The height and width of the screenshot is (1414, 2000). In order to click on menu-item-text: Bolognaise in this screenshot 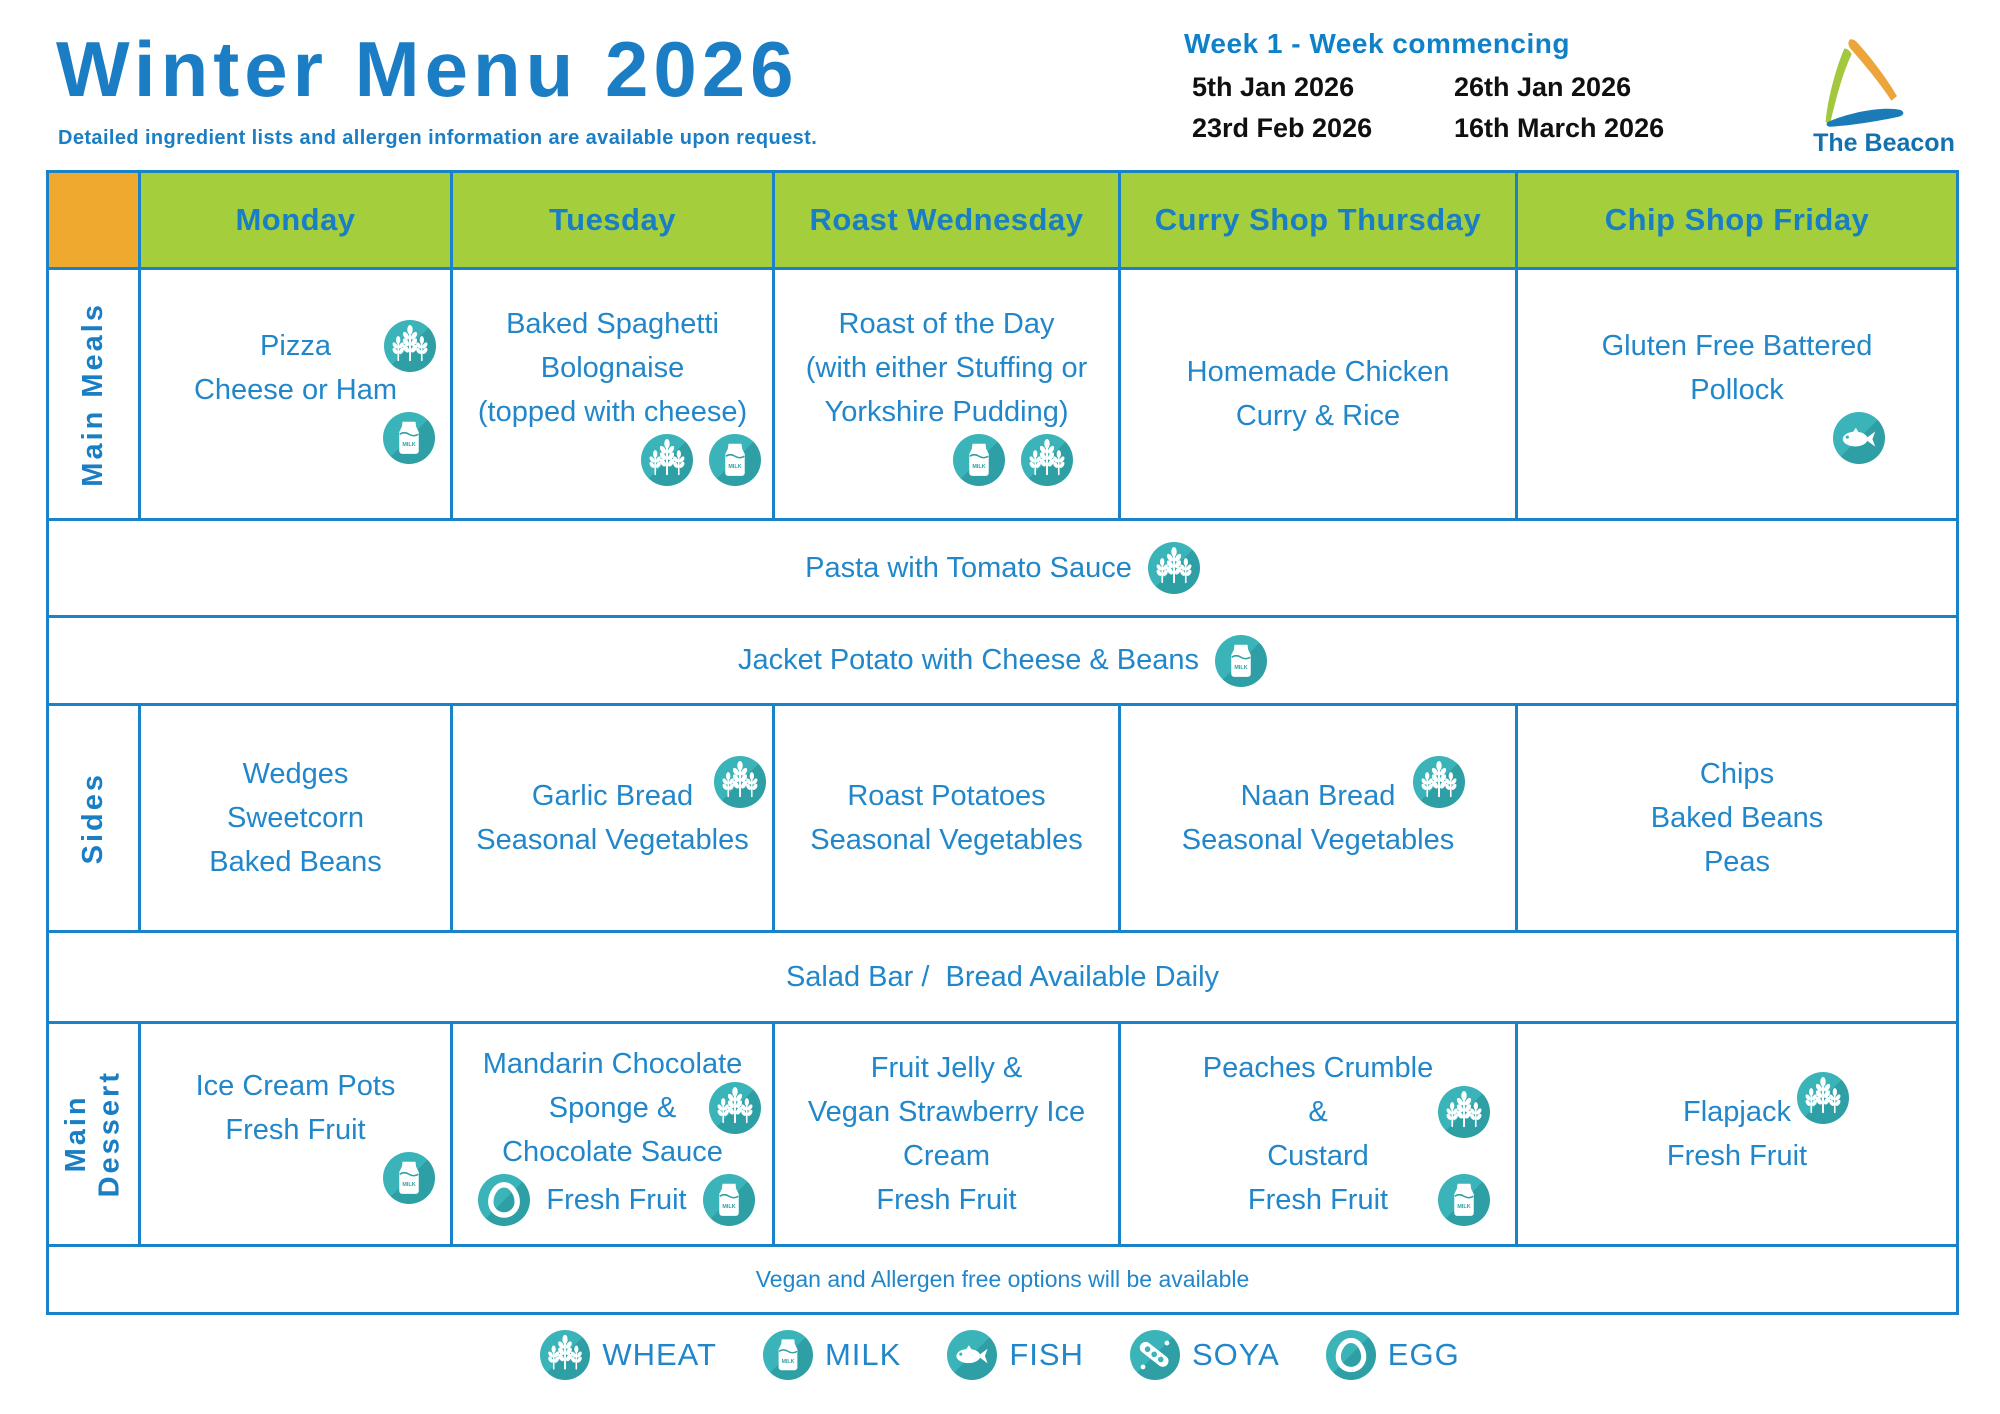, I will do `click(612, 367)`.